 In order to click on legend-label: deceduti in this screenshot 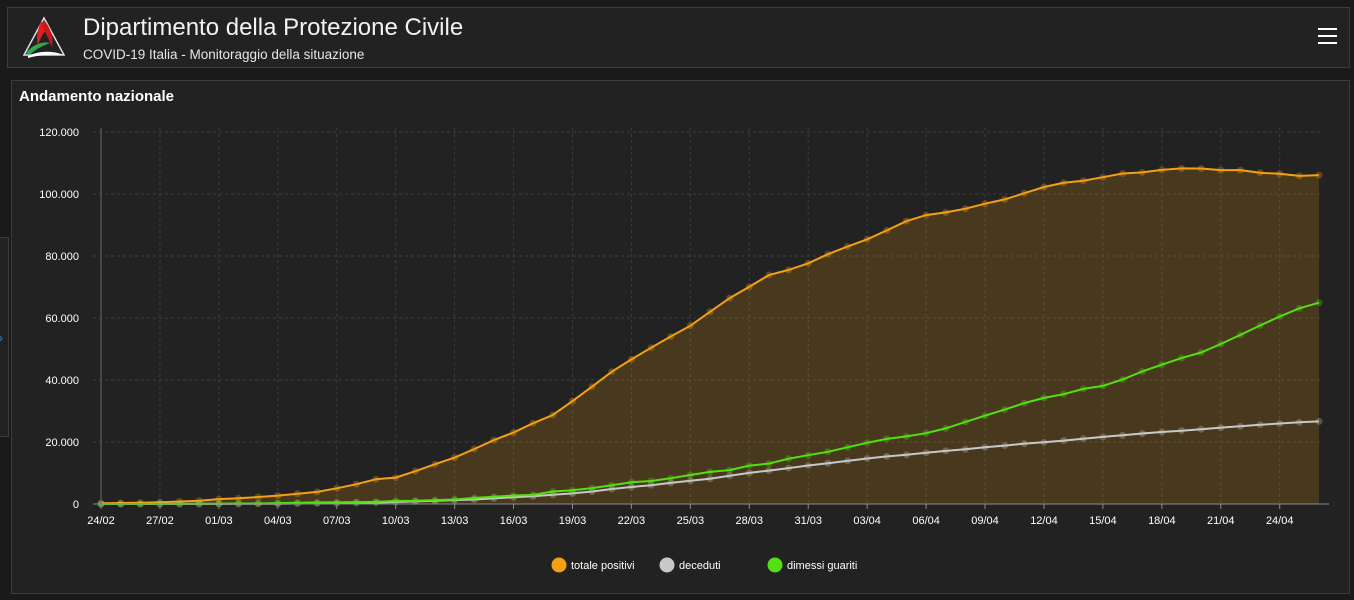, I will do `click(700, 566)`.